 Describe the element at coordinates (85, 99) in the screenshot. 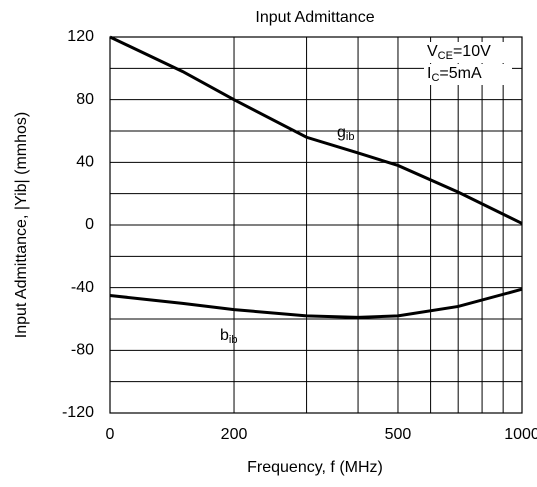

I see `y-tick-label: 80` at that location.